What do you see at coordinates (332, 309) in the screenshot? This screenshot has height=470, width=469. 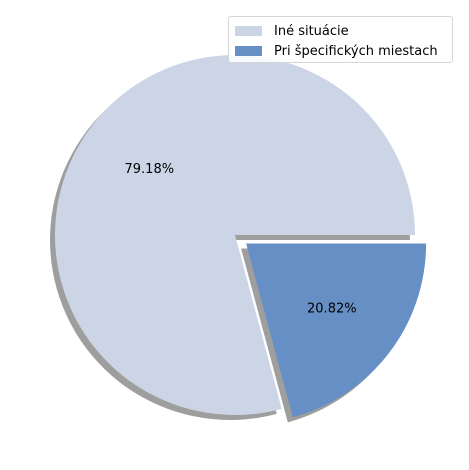 I see `slice-percentage-label: 20.82%` at bounding box center [332, 309].